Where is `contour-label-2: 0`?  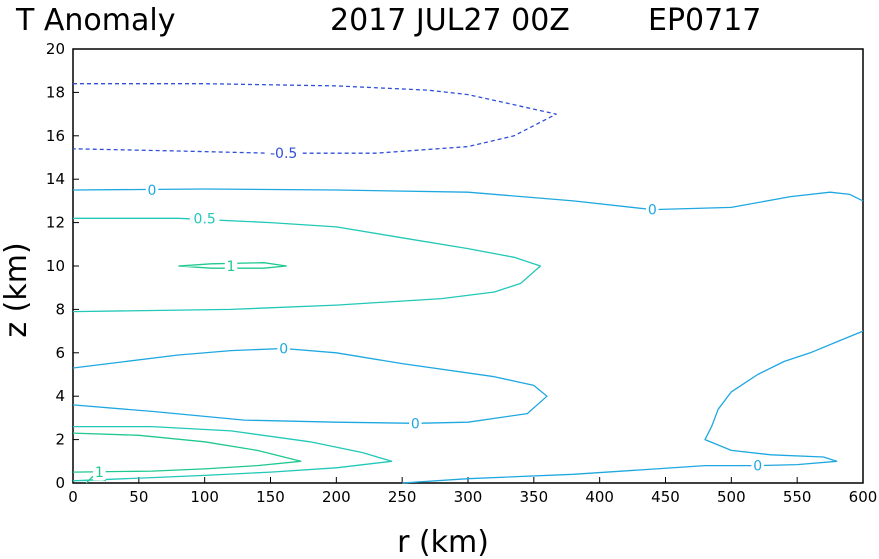
contour-label-2: 0 is located at coordinates (652, 211).